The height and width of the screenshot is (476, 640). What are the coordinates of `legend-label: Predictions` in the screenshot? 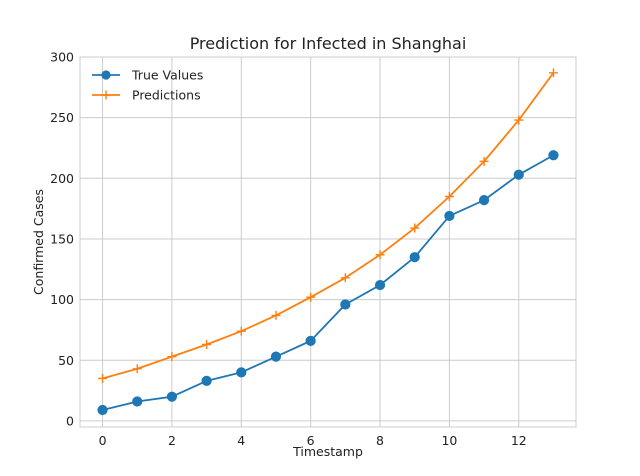 It's located at (166, 95).